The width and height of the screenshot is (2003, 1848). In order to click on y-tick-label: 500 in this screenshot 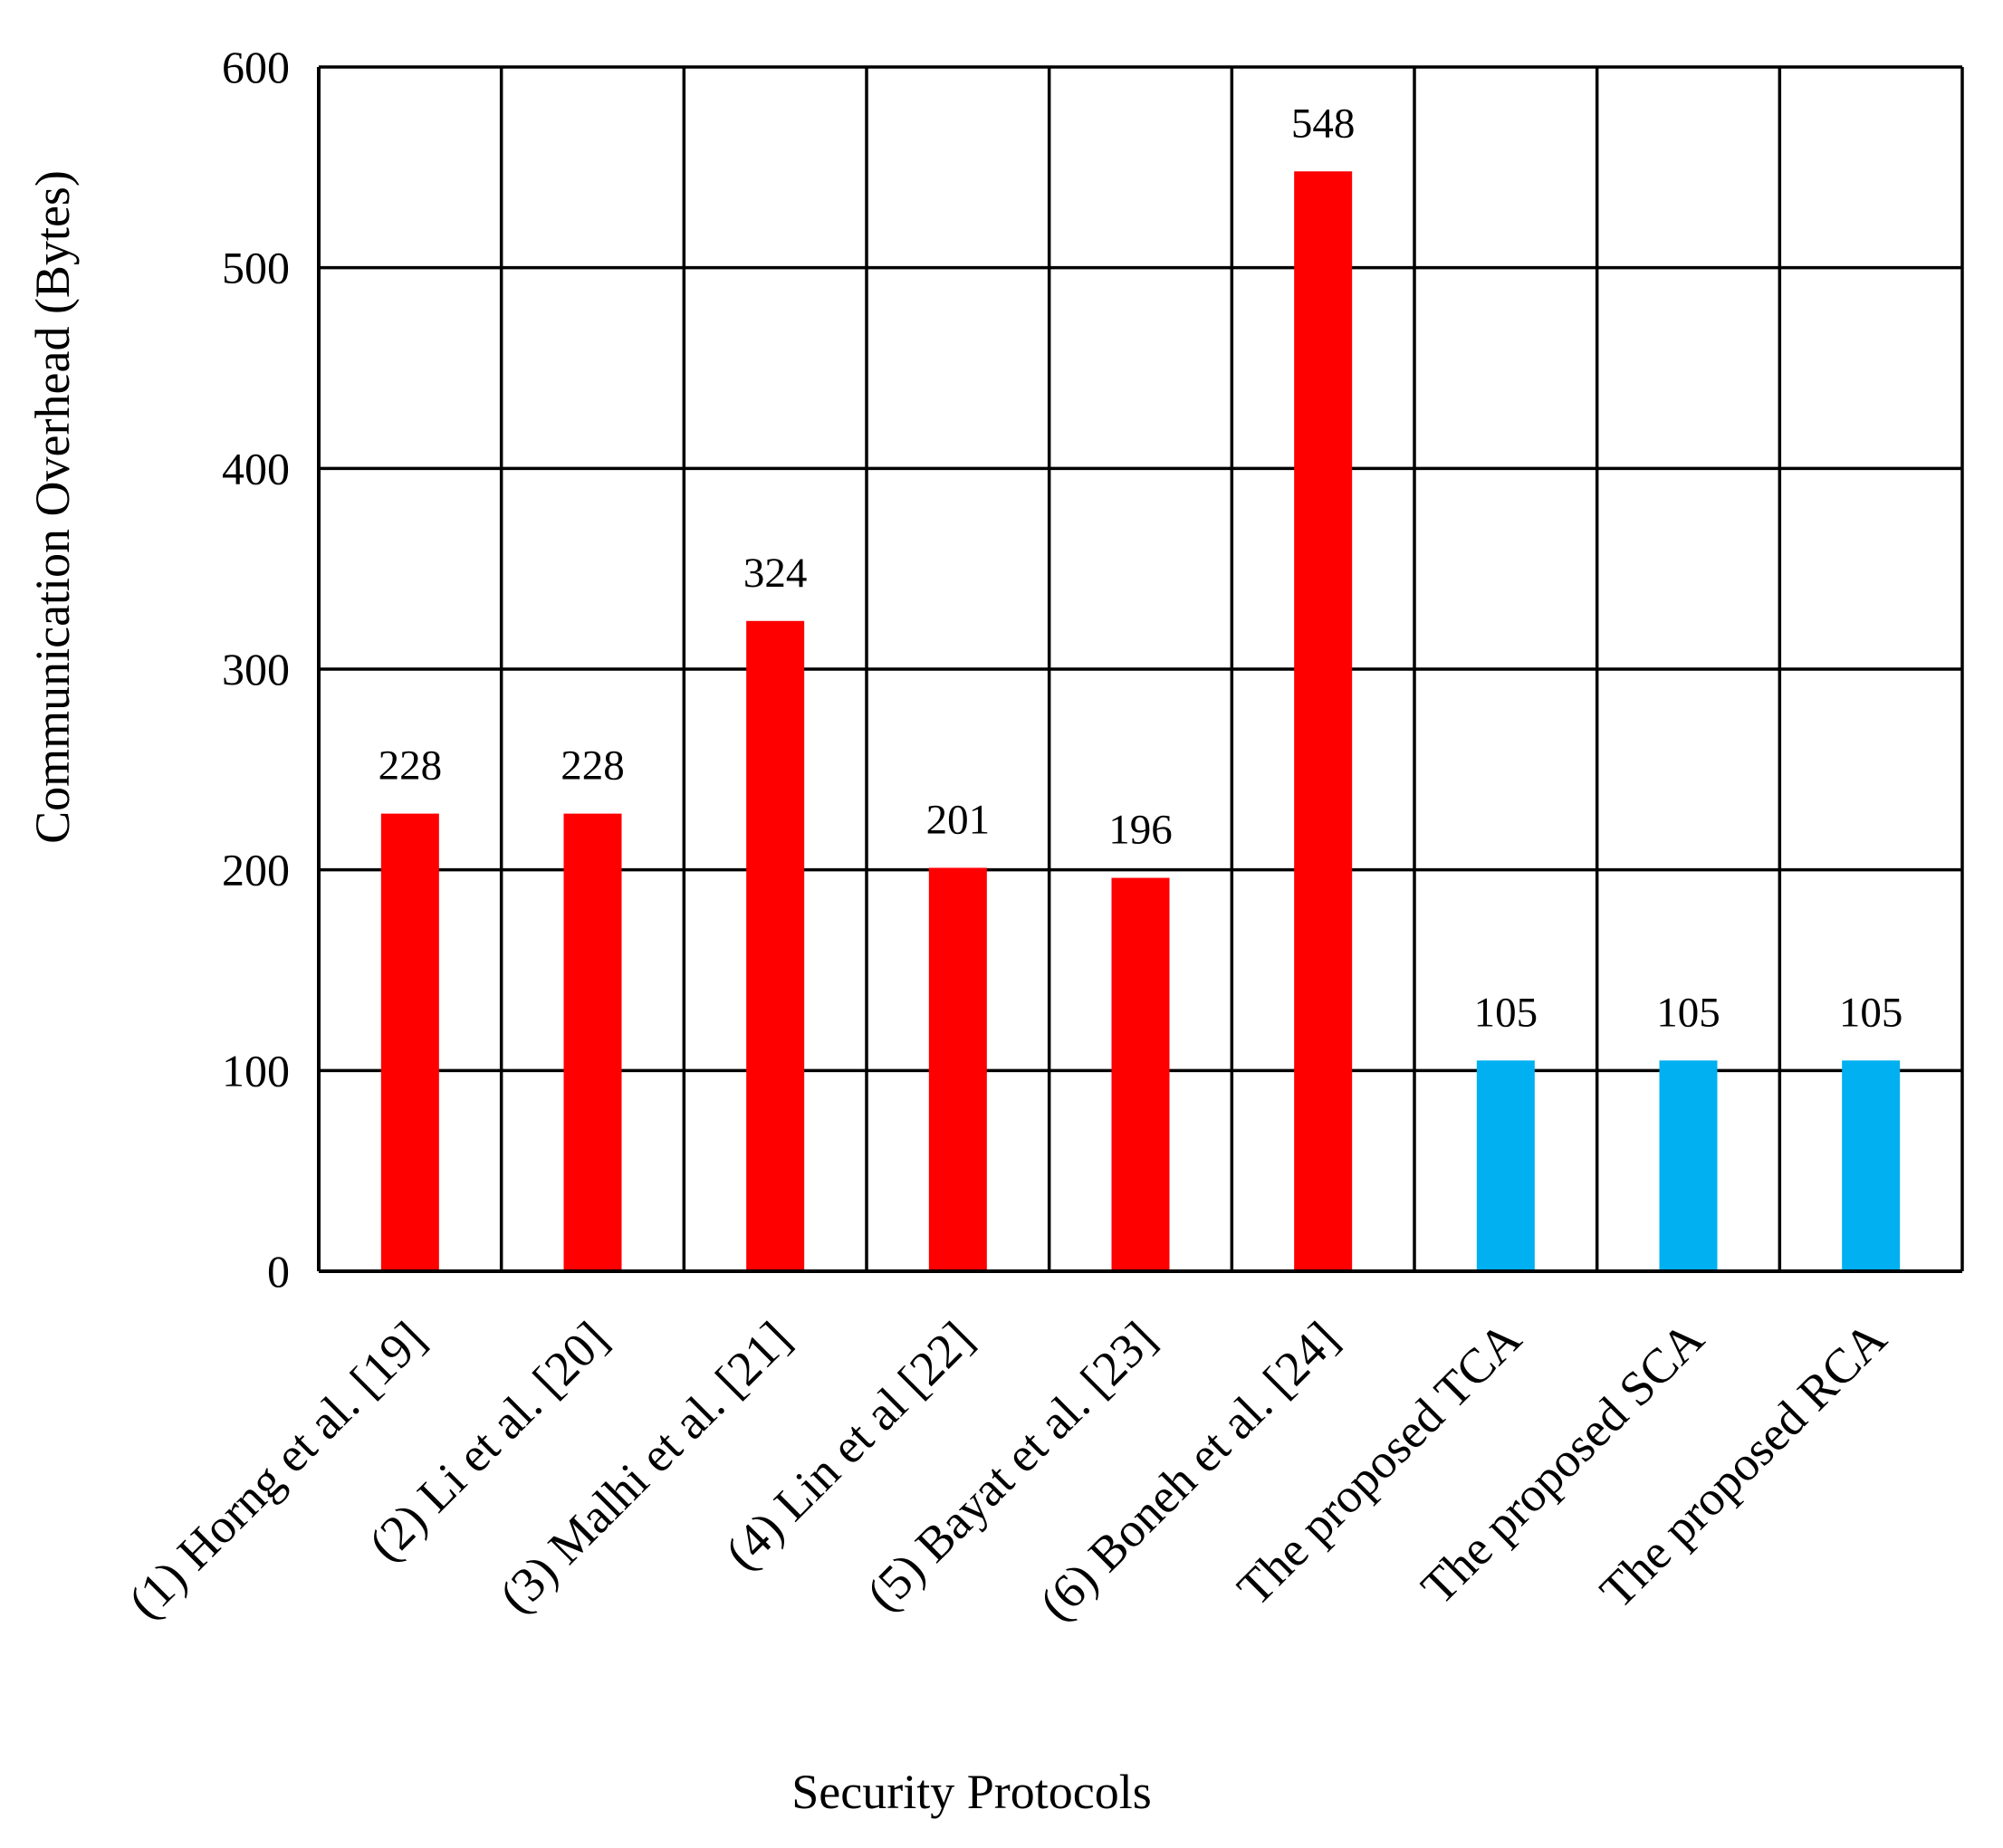, I will do `click(256, 268)`.